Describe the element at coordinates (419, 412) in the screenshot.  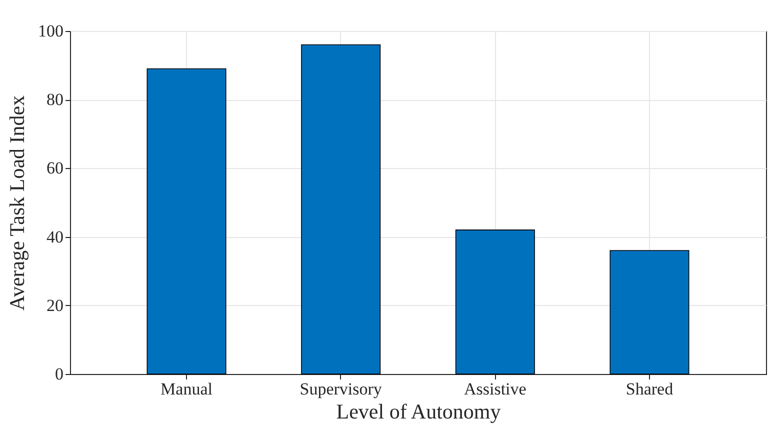
I see `x-axis-title: Level of Autonomy` at that location.